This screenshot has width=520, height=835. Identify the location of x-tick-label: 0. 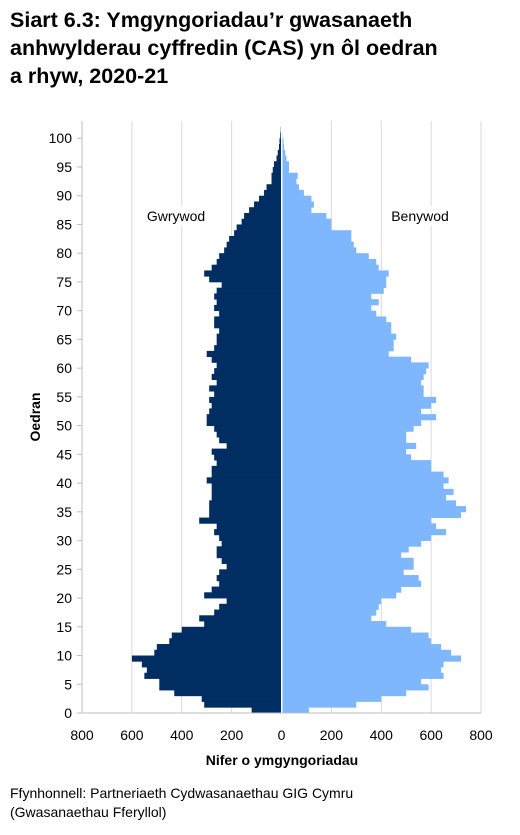
(282, 735).